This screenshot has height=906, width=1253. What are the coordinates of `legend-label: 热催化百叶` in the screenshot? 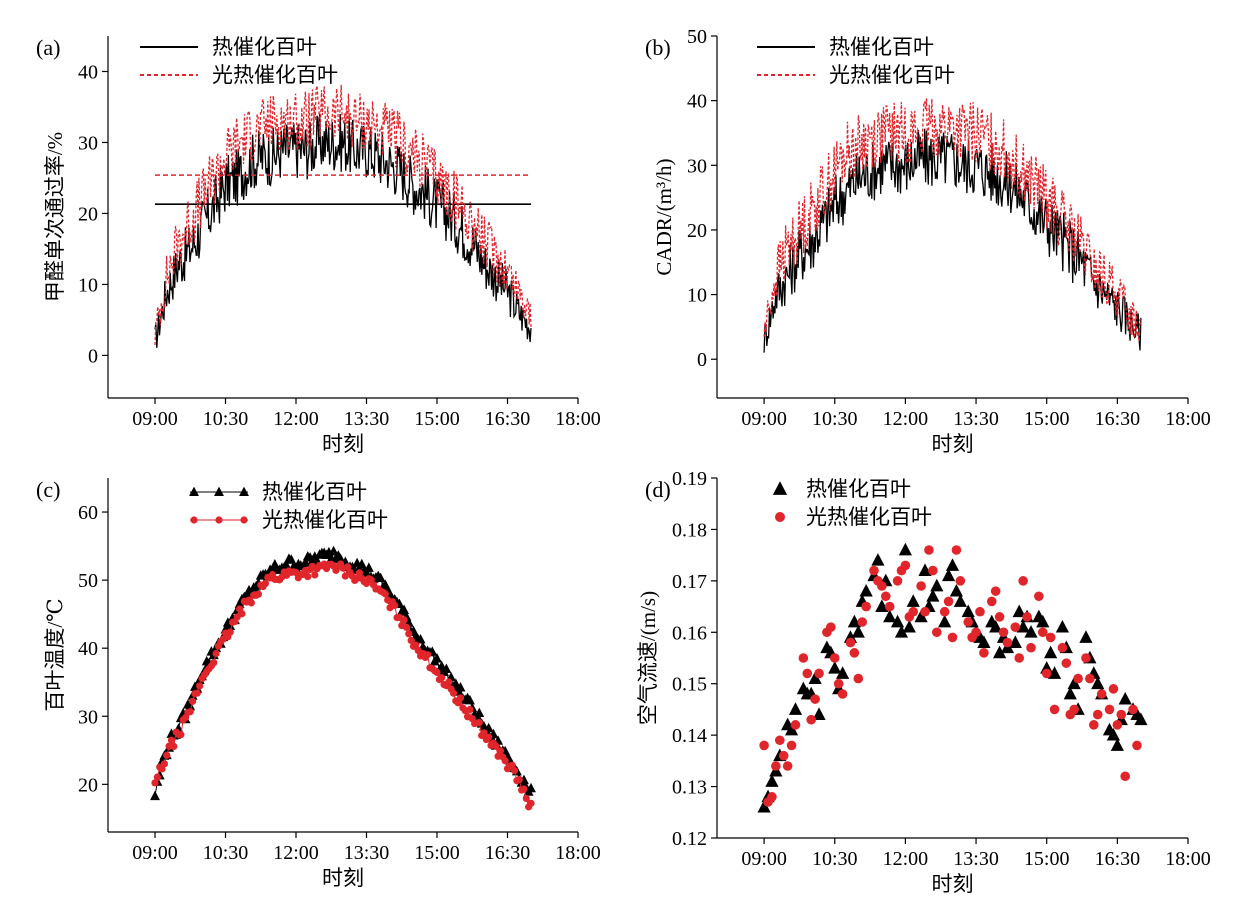 It's located at (881, 47).